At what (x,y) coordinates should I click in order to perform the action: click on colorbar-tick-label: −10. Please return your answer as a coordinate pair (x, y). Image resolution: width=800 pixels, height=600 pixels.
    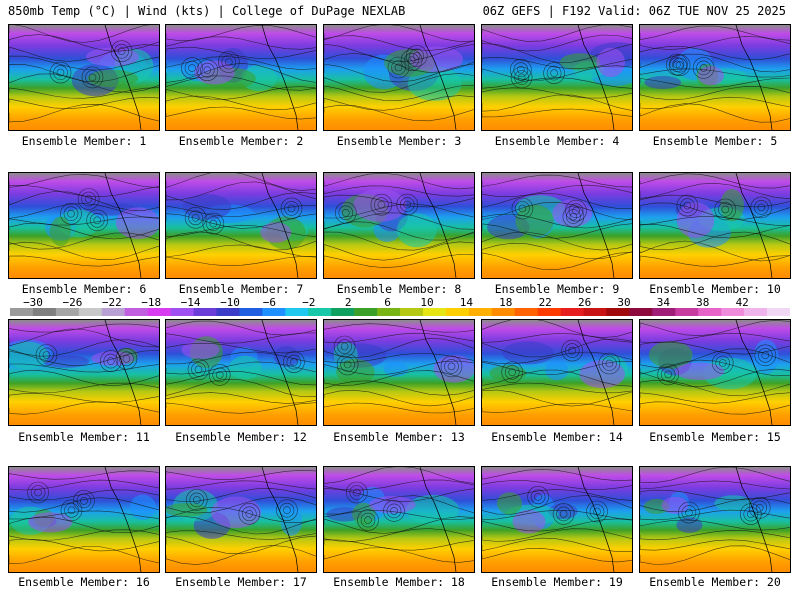
    Looking at the image, I should click on (230, 302).